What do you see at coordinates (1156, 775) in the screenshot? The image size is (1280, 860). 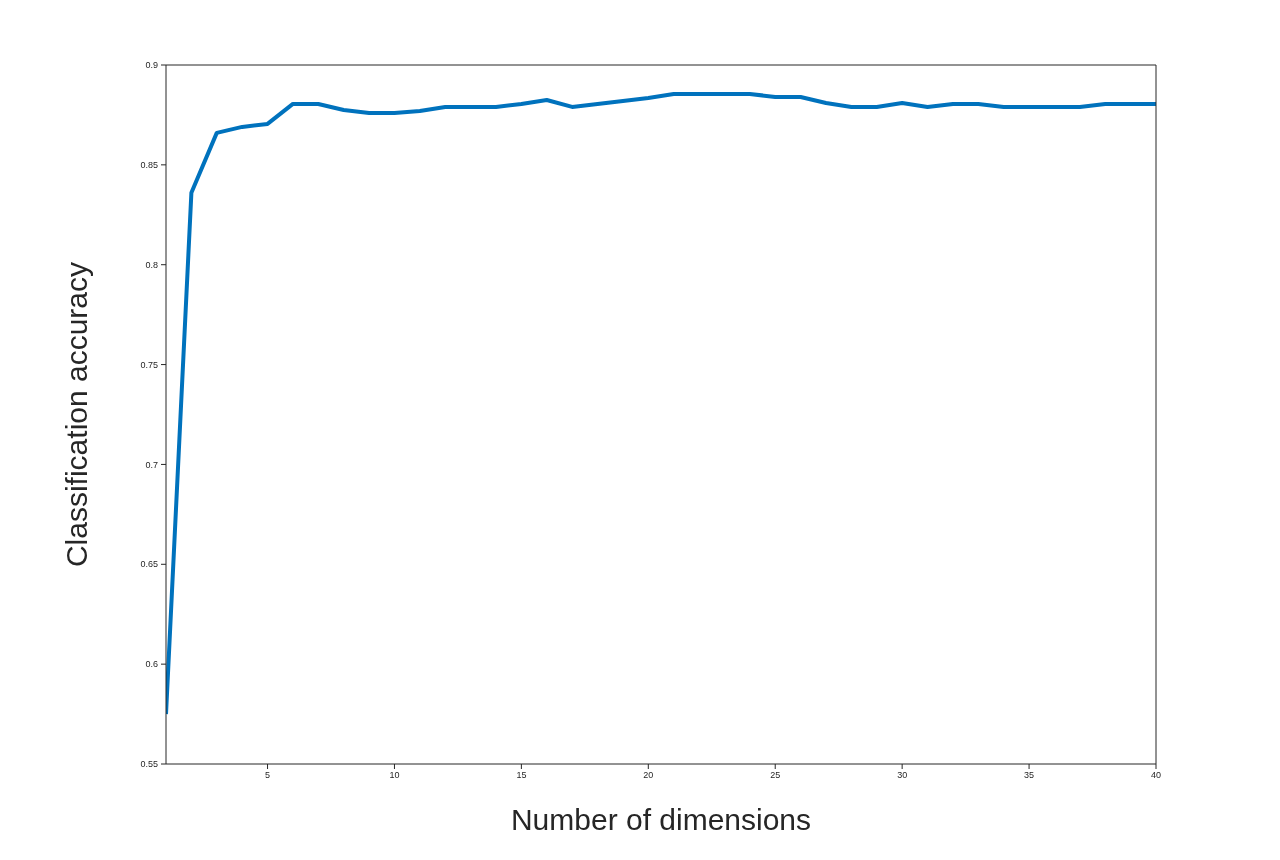 I see `x-tick-label: 40` at bounding box center [1156, 775].